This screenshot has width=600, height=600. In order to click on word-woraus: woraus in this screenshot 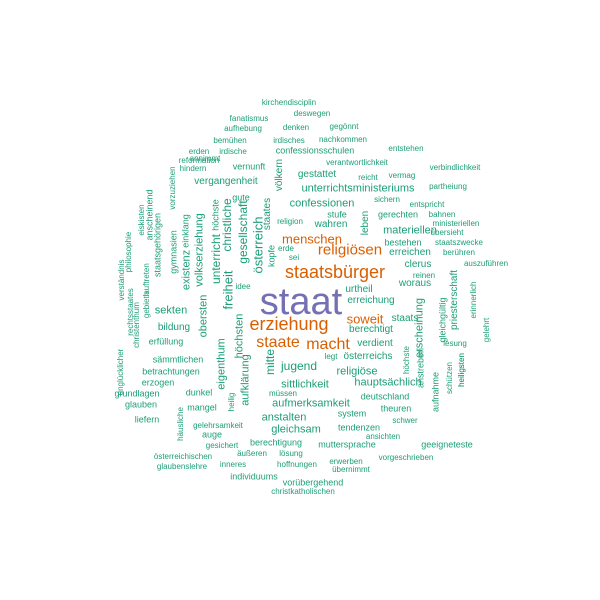, I will do `click(415, 283)`.